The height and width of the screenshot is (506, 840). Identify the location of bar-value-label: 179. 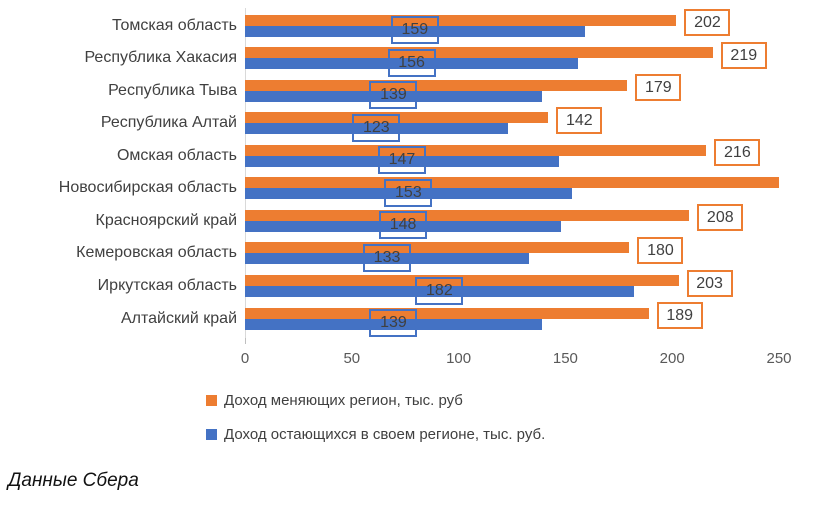
(658, 88).